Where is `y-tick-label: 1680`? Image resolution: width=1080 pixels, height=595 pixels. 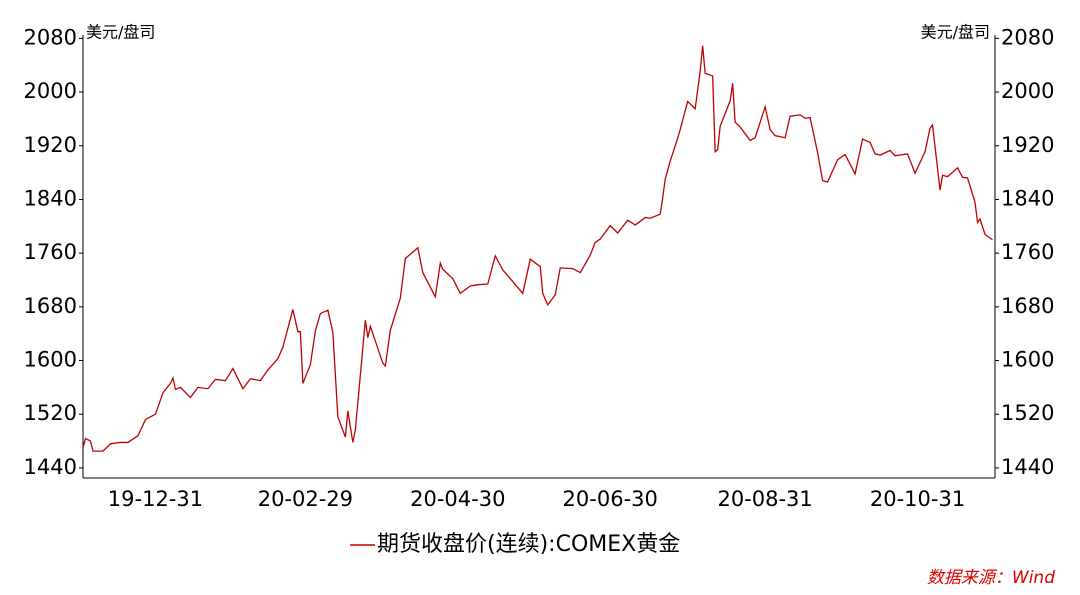
y-tick-label: 1680 is located at coordinates (50, 306).